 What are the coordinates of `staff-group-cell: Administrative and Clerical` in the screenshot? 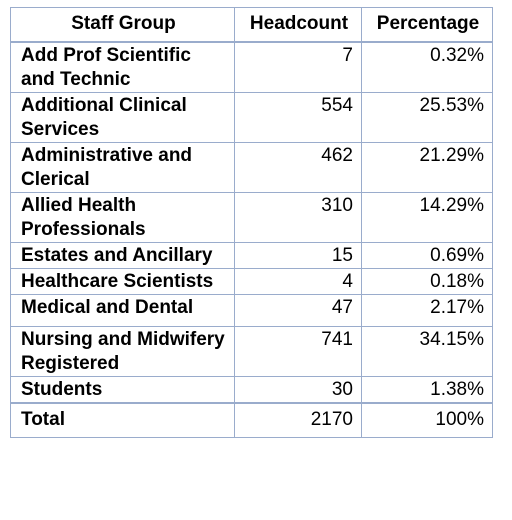 It's located at (122, 167).